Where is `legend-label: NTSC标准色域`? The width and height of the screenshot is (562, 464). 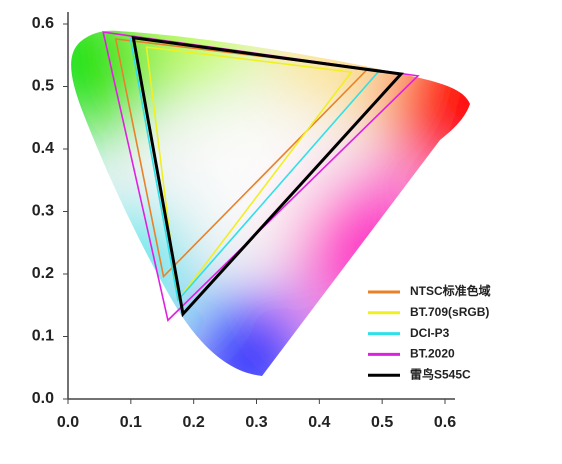 legend-label: NTSC标准色域 is located at coordinates (450, 290).